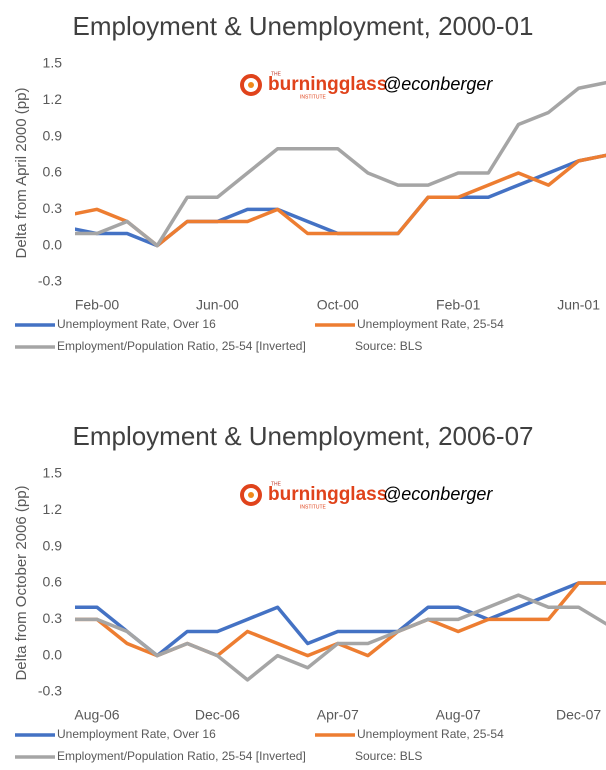 This screenshot has width=606, height=770. What do you see at coordinates (97, 305) in the screenshot?
I see `x-tick-label: Feb-00` at bounding box center [97, 305].